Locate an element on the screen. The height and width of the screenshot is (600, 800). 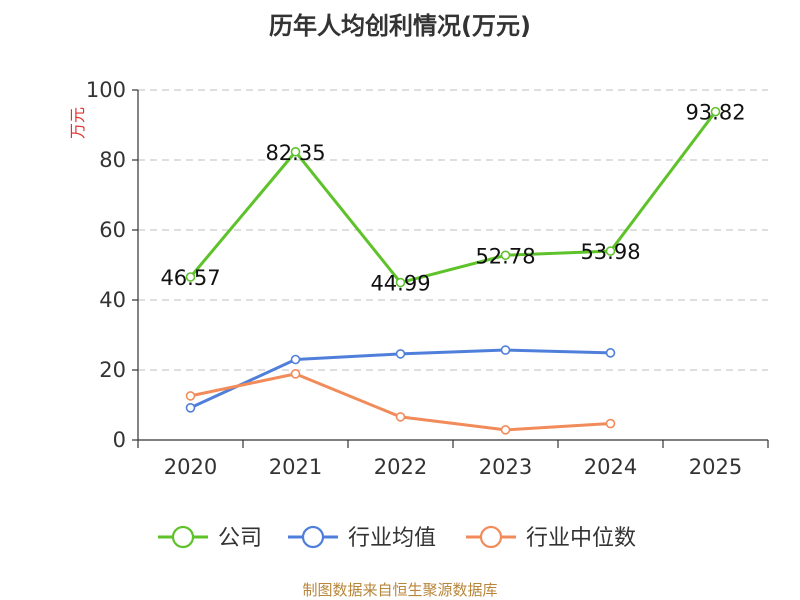
point-1-2020 is located at coordinates (190, 407).